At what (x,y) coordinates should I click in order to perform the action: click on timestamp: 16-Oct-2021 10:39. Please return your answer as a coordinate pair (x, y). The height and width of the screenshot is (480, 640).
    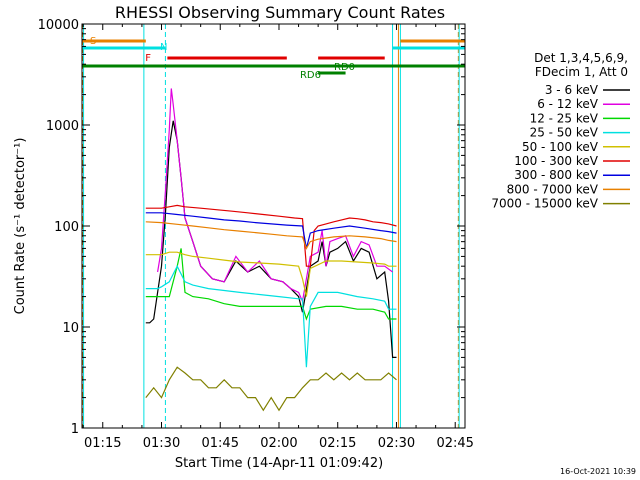
    Looking at the image, I should click on (598, 471).